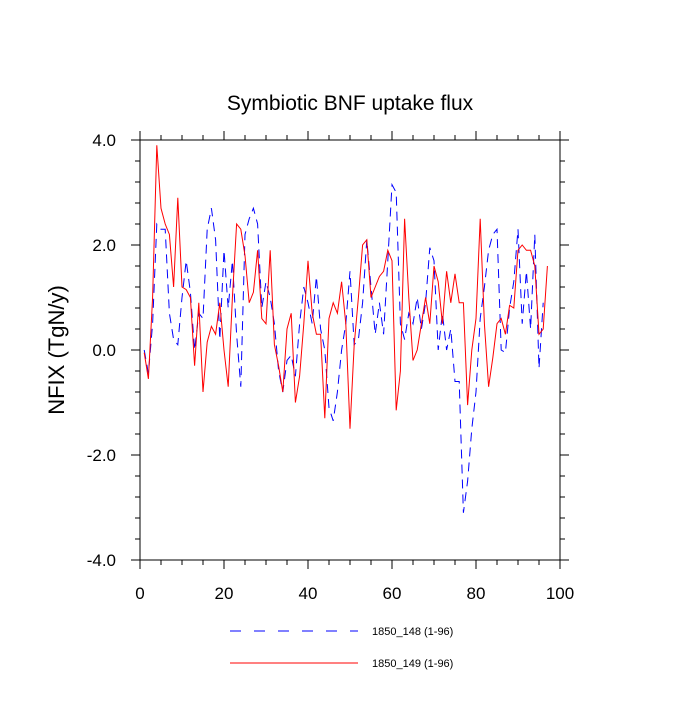 The height and width of the screenshot is (705, 700). What do you see at coordinates (104, 245) in the screenshot?
I see `y-tick-label: 2.0` at bounding box center [104, 245].